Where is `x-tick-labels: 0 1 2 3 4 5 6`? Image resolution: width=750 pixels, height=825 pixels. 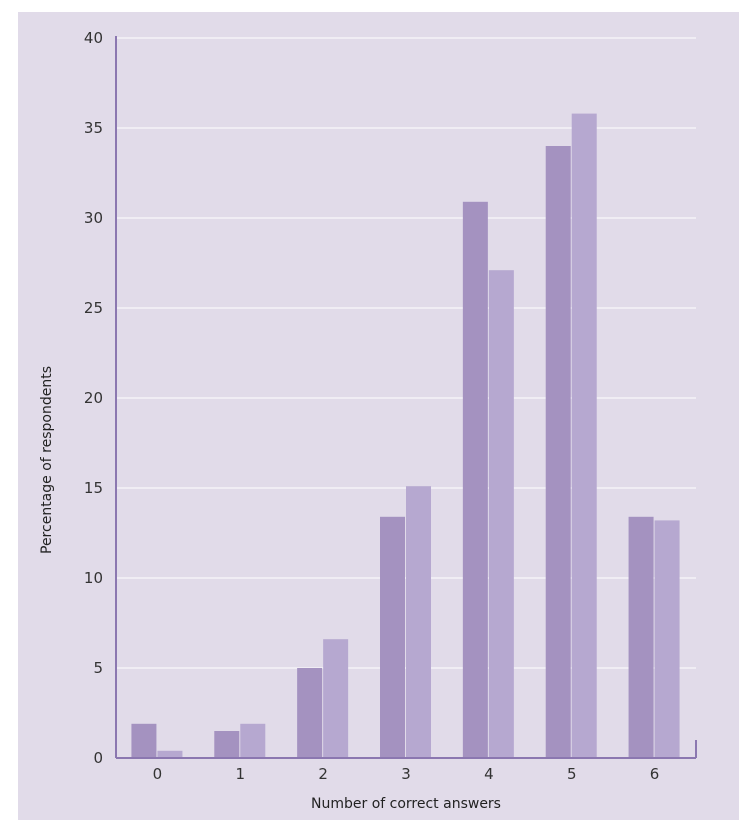
x-tick-labels: 0 1 2 3 4 5 6 is located at coordinates (406, 774).